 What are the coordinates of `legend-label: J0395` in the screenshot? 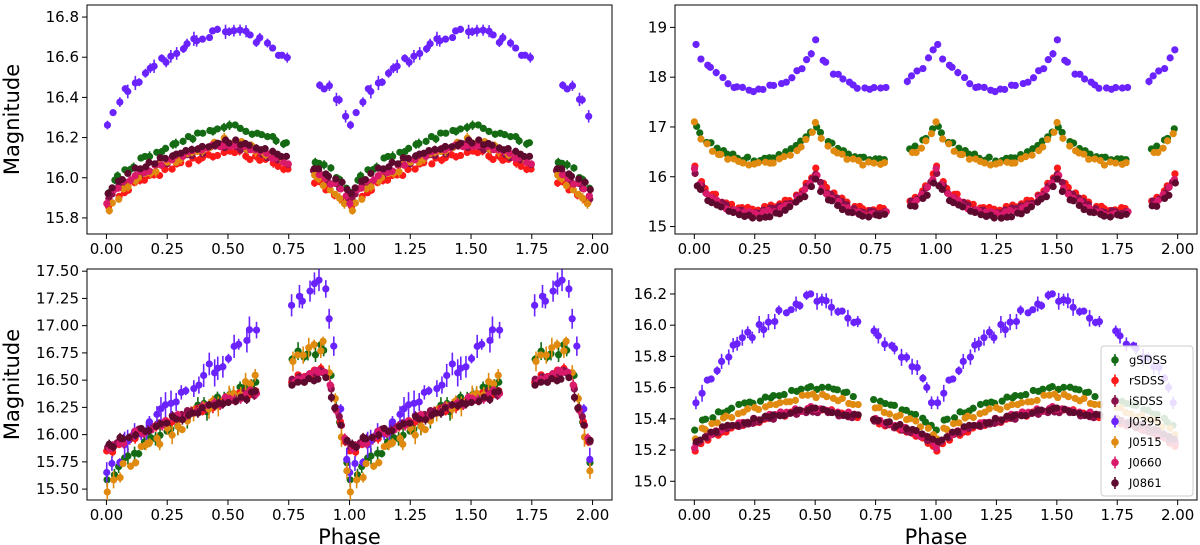 It's located at (1145, 422).